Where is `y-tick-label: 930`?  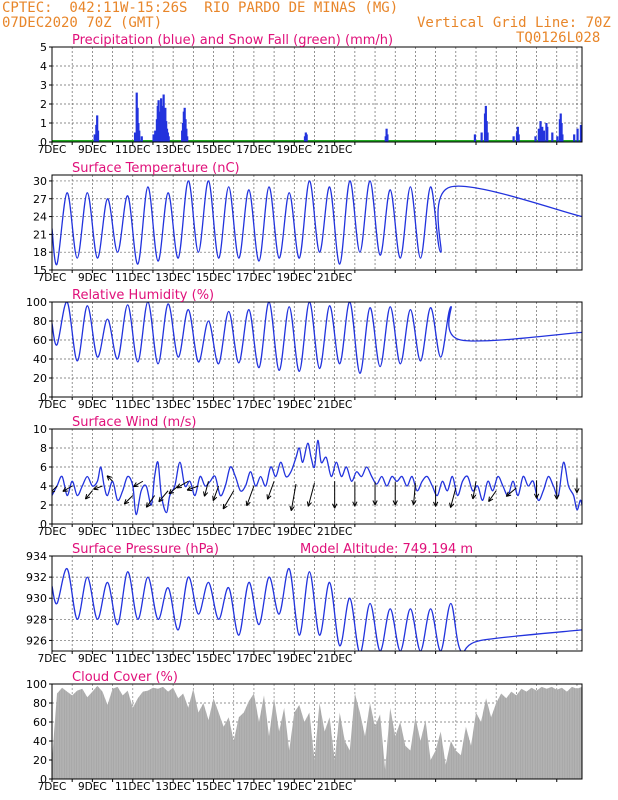
y-tick-label: 930 is located at coordinates (36, 598).